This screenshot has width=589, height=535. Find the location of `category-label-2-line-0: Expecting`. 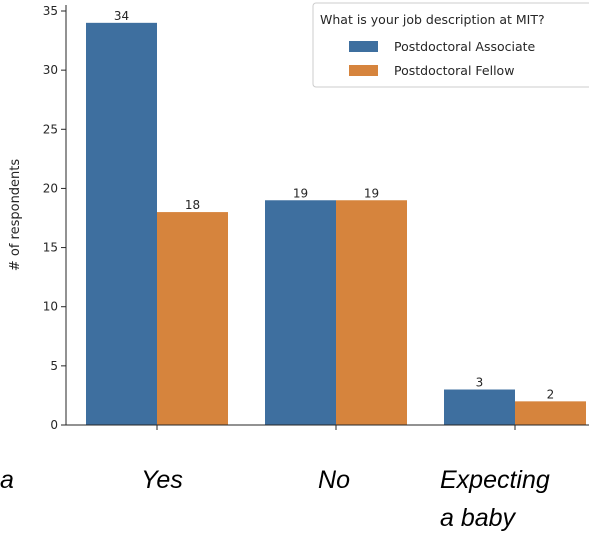

category-label-2-line-0: Expecting is located at coordinates (495, 480).